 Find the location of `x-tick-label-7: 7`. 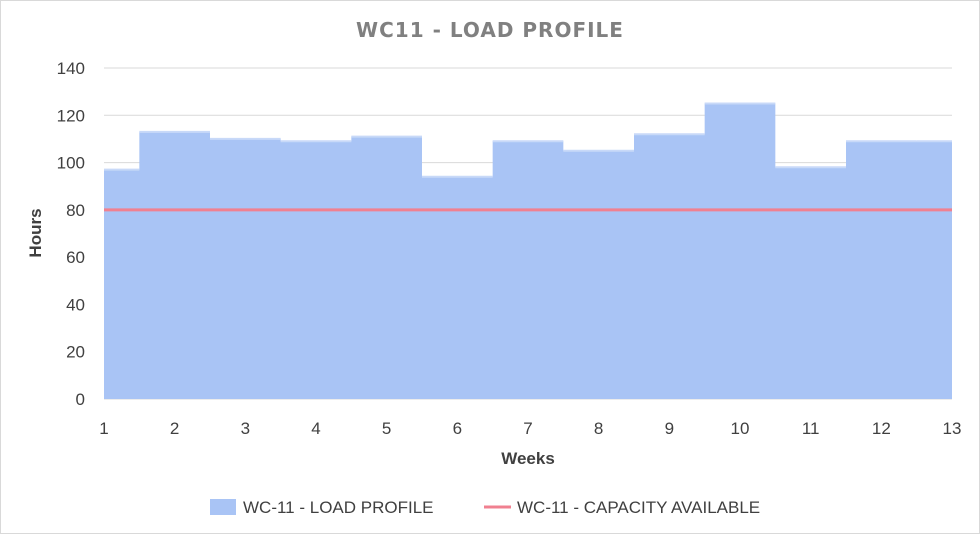

x-tick-label-7: 7 is located at coordinates (527, 428).